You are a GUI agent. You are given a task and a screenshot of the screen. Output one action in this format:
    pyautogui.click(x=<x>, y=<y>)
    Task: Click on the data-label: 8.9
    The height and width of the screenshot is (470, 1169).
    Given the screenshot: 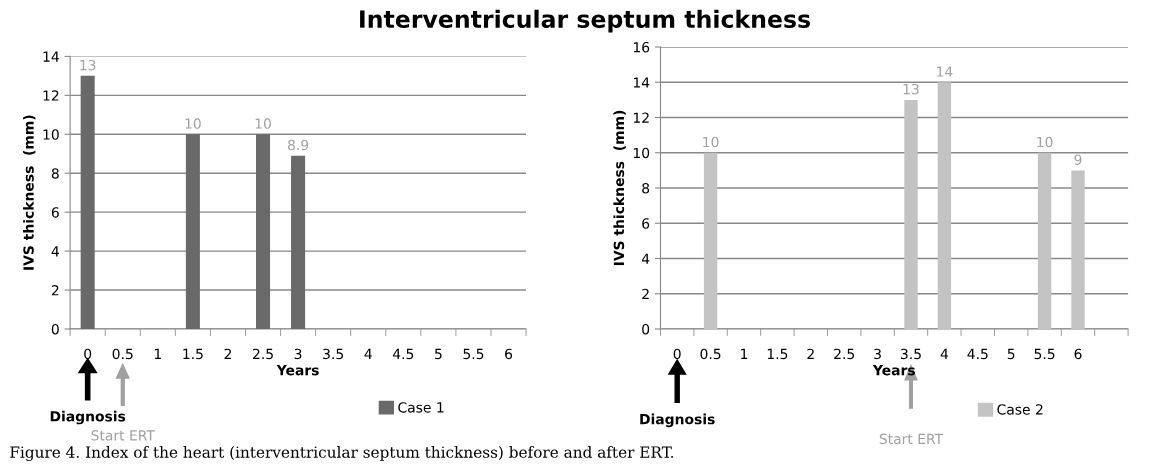 What is the action you would take?
    pyautogui.click(x=298, y=145)
    